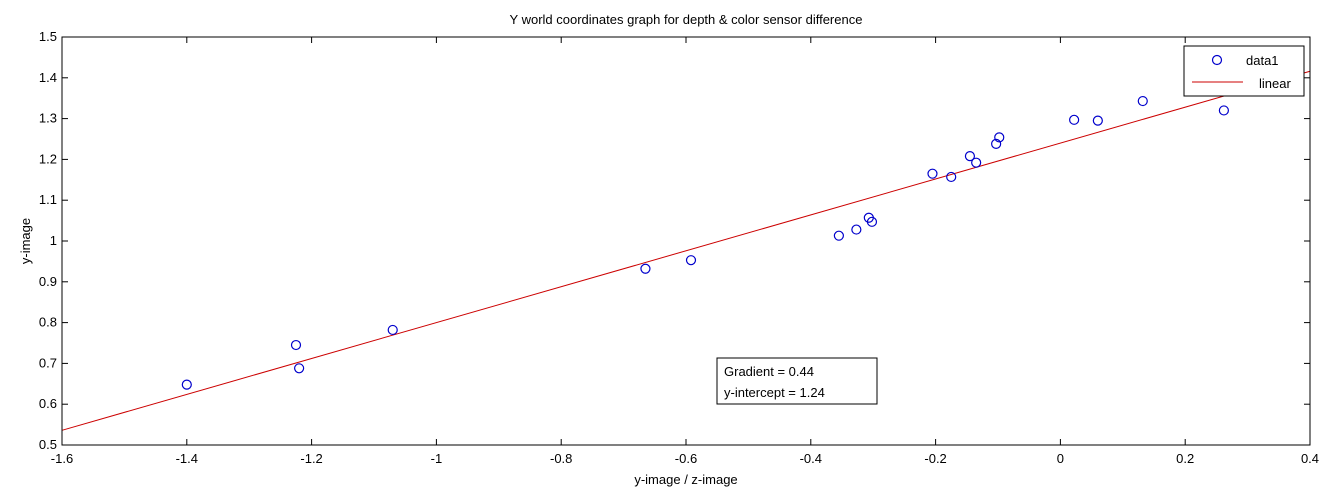  What do you see at coordinates (769, 371) in the screenshot?
I see `annotation-gradient: Gradient = 0.44` at bounding box center [769, 371].